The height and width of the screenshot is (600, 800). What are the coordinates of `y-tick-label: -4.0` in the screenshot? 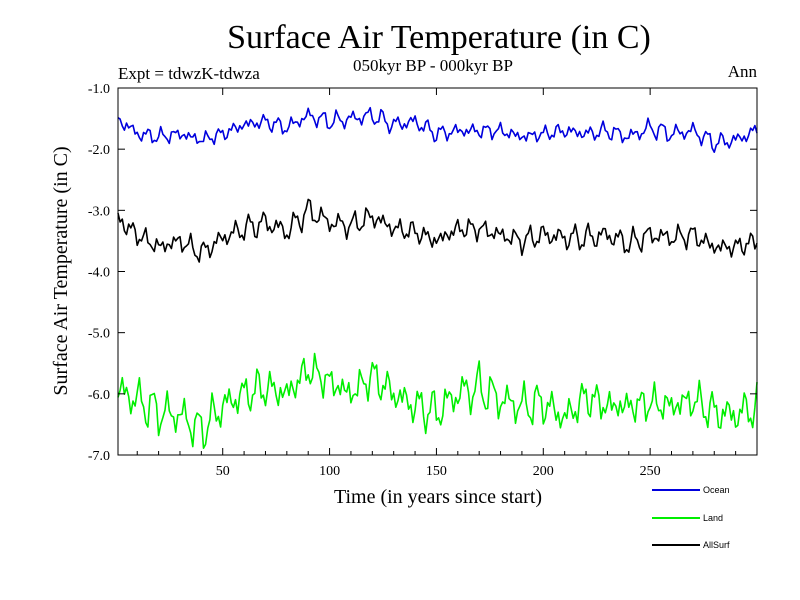 It's located at (99, 273).